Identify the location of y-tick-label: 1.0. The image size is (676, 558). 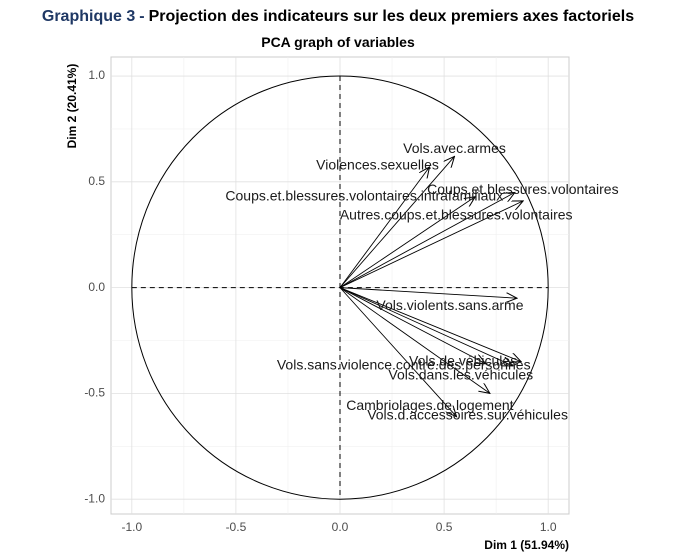
(96, 75).